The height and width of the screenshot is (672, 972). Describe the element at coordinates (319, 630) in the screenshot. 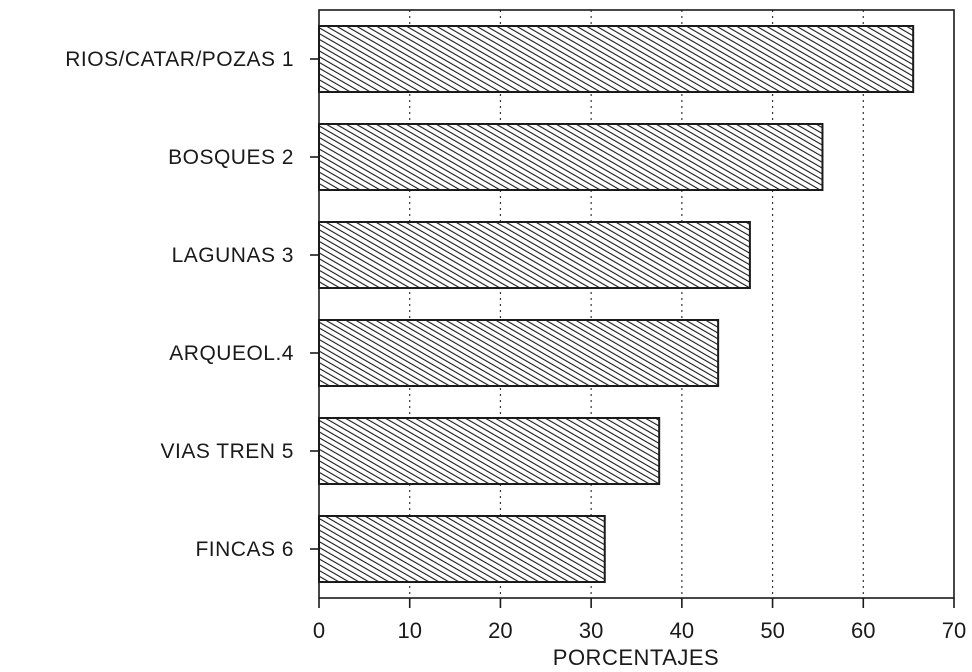

I see `x-tick-label: 0` at that location.